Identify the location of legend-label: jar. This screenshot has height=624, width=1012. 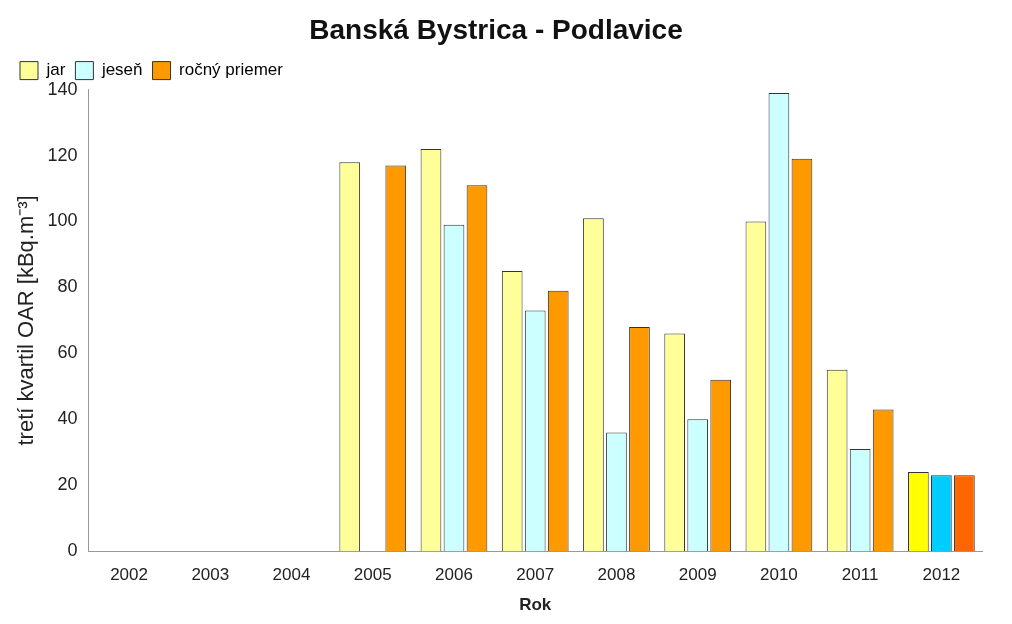
(55, 70).